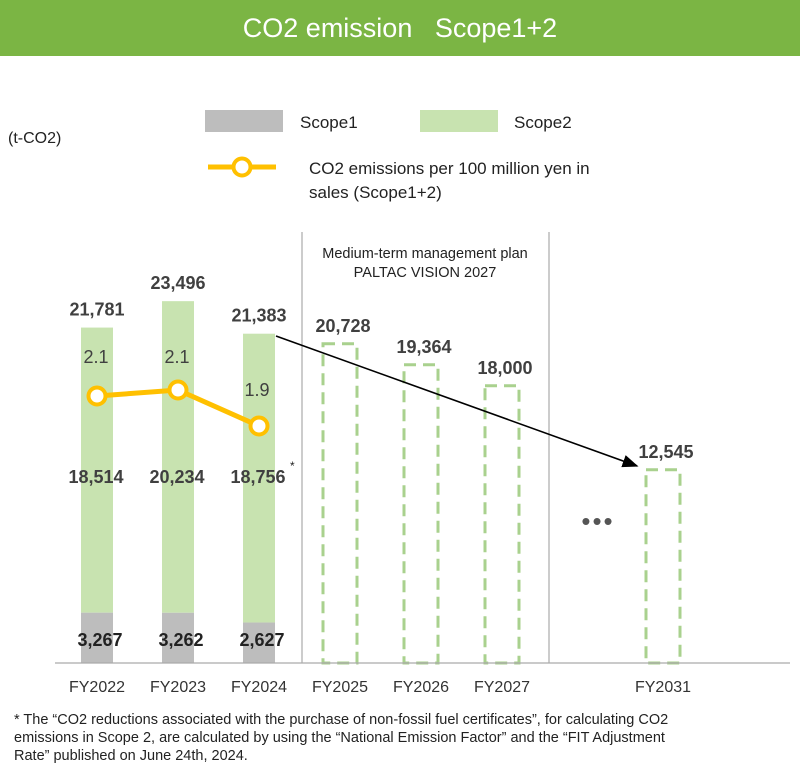  What do you see at coordinates (178, 390) in the screenshot?
I see `intensity-point-FY2023` at bounding box center [178, 390].